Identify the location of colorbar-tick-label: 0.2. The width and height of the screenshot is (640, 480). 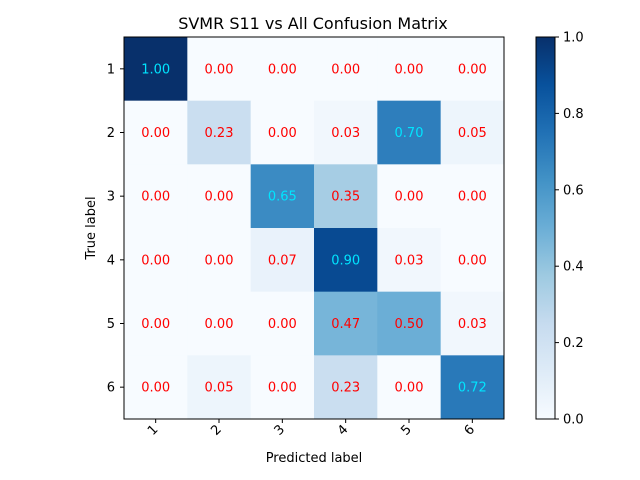
(573, 343).